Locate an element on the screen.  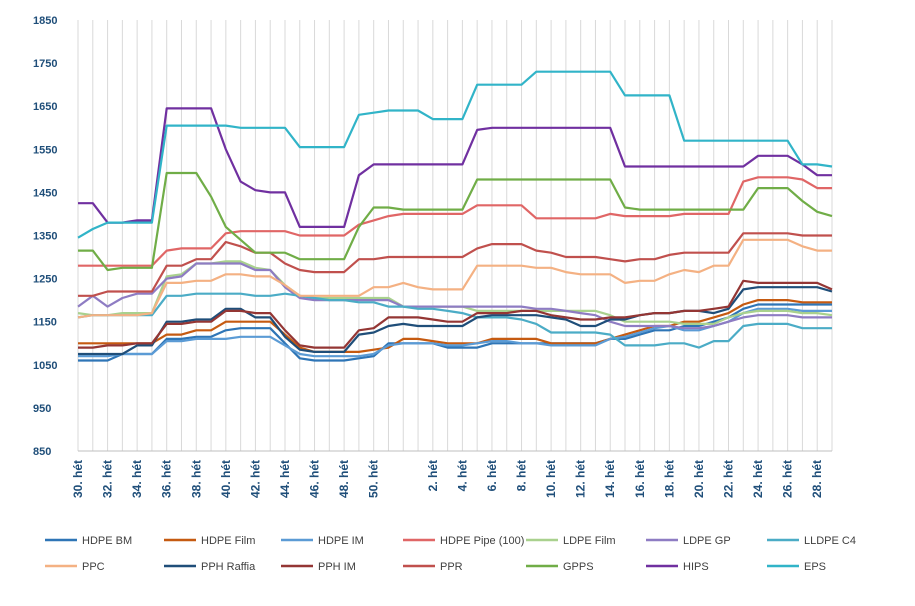
y-tick-label: 1650 is located at coordinates (45, 107).